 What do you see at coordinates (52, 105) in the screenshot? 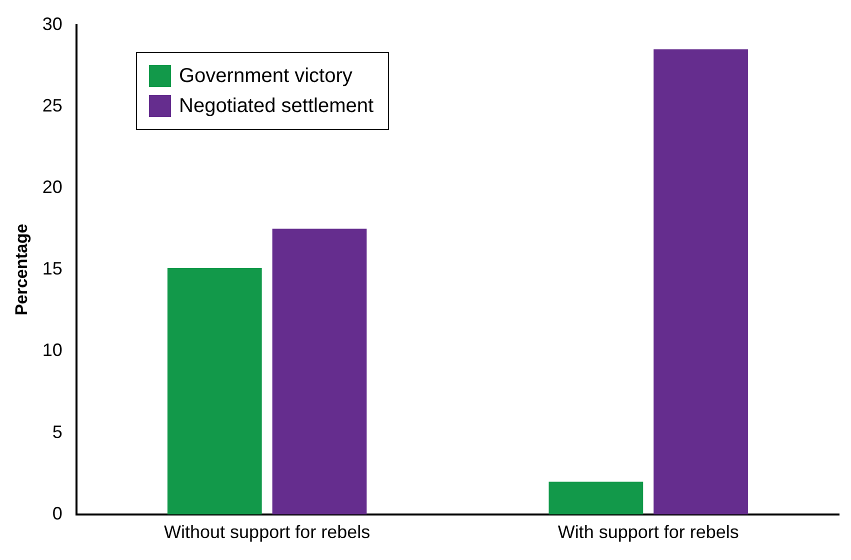
I see `y-tick-label: 25` at bounding box center [52, 105].